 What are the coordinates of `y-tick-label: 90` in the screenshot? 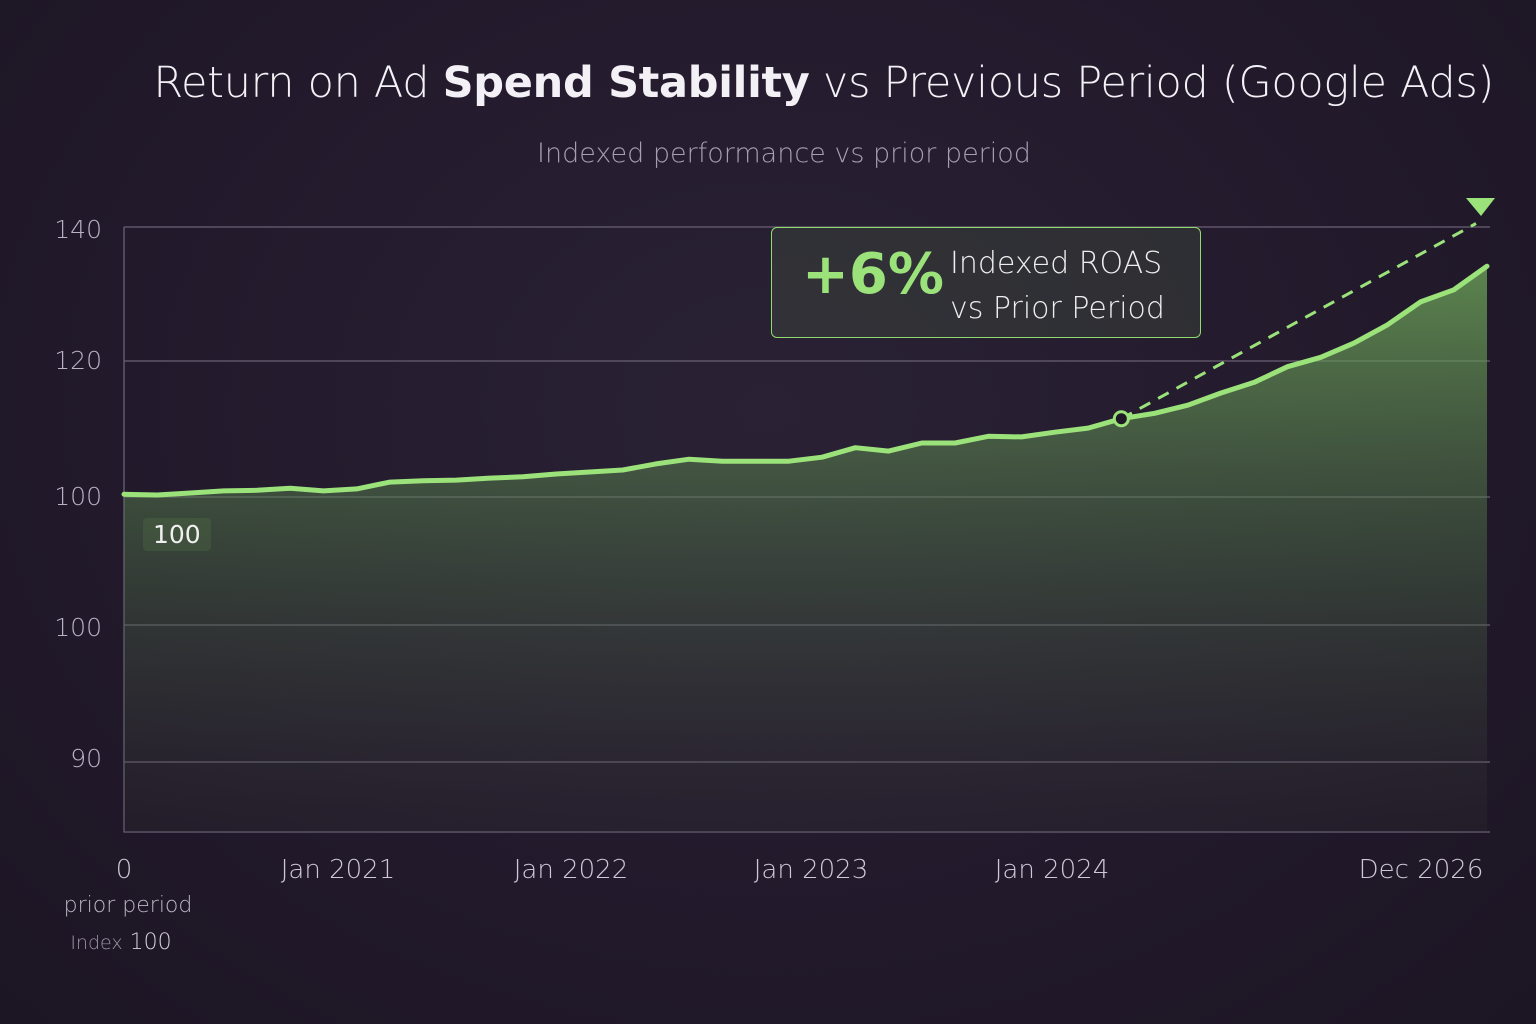 It's located at (86, 758).